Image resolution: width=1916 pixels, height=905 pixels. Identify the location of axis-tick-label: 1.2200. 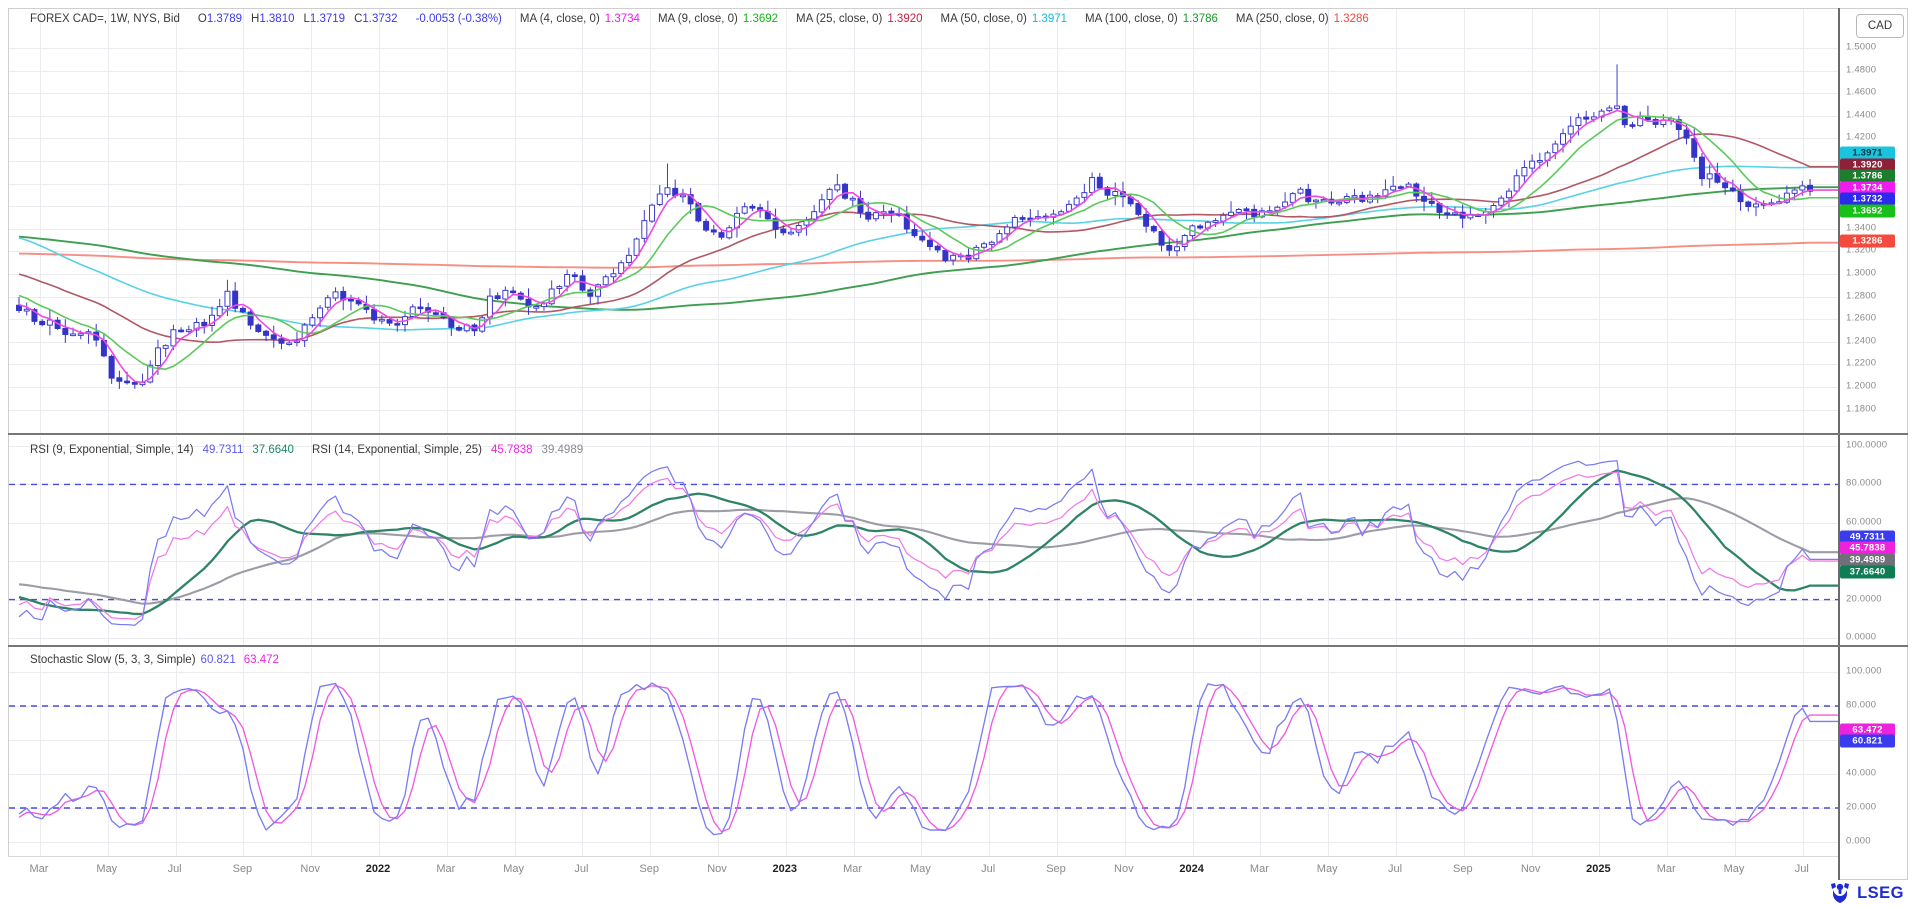
(1861, 363).